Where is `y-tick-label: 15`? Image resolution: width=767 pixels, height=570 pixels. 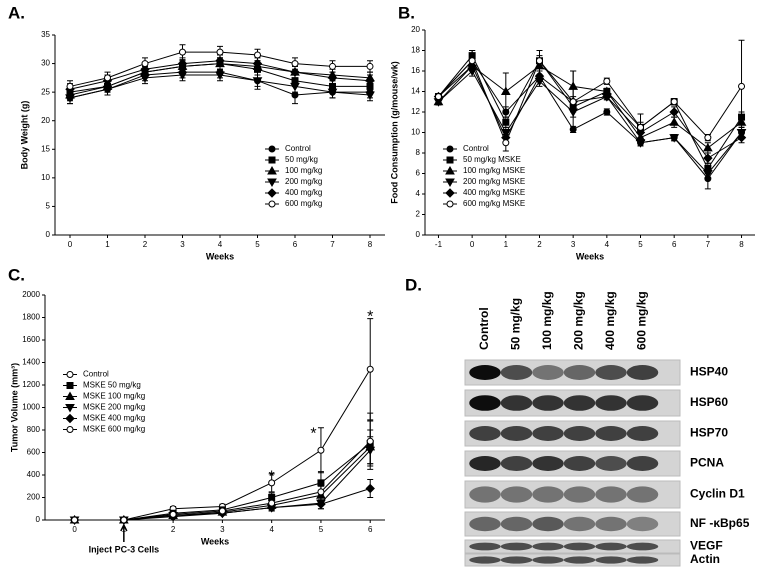 y-tick-label: 15 is located at coordinates (45, 148).